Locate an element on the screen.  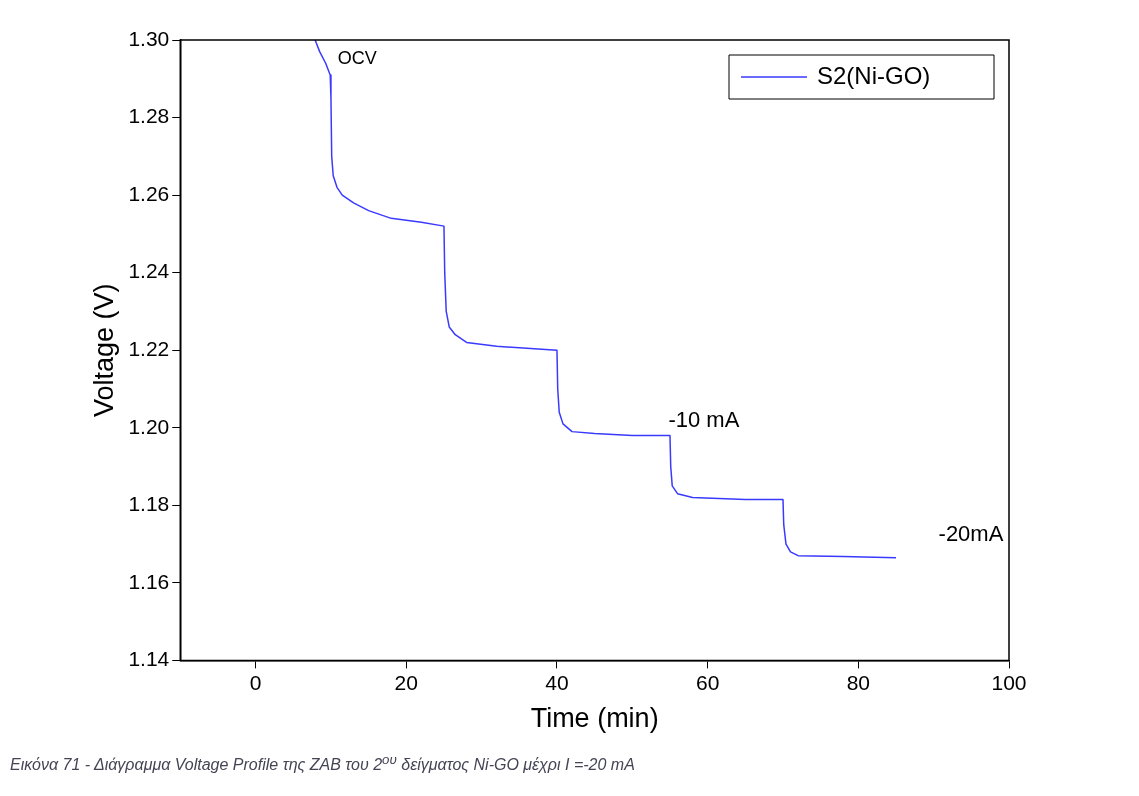
y-tick-label: 1.24 is located at coordinates (149, 271).